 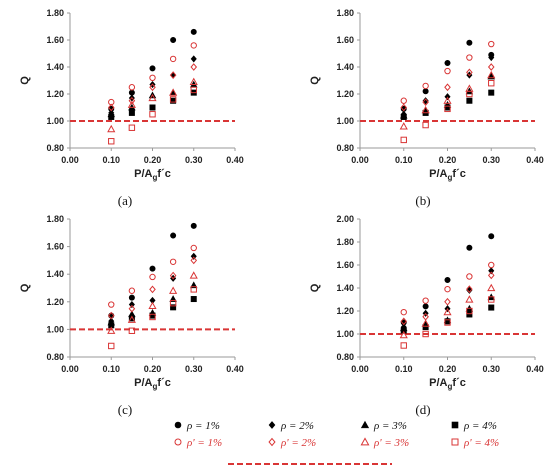 I want to click on y-tick-label: 1.60, so click(x=345, y=265).